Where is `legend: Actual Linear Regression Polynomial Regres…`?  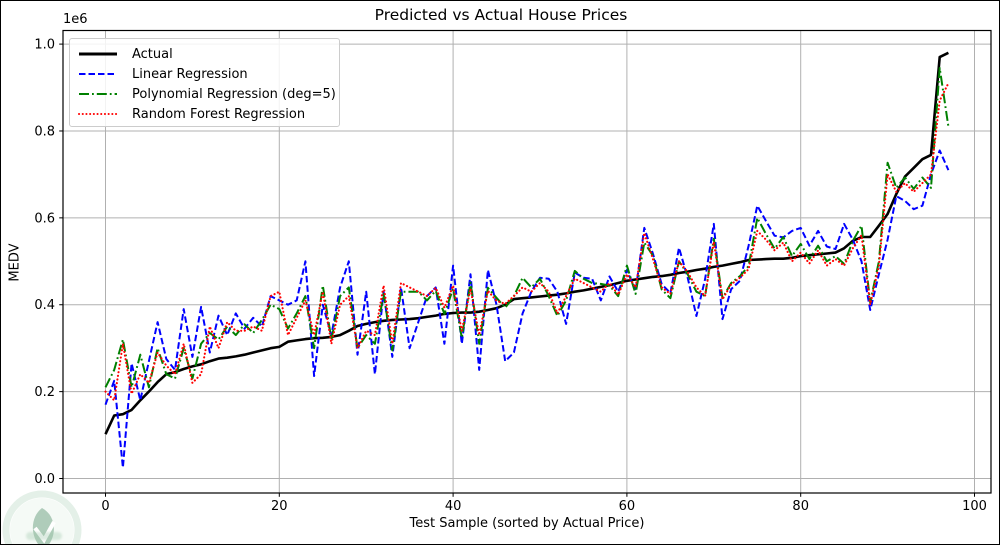 legend: Actual Linear Regression Polynomial Regres… is located at coordinates (204, 82).